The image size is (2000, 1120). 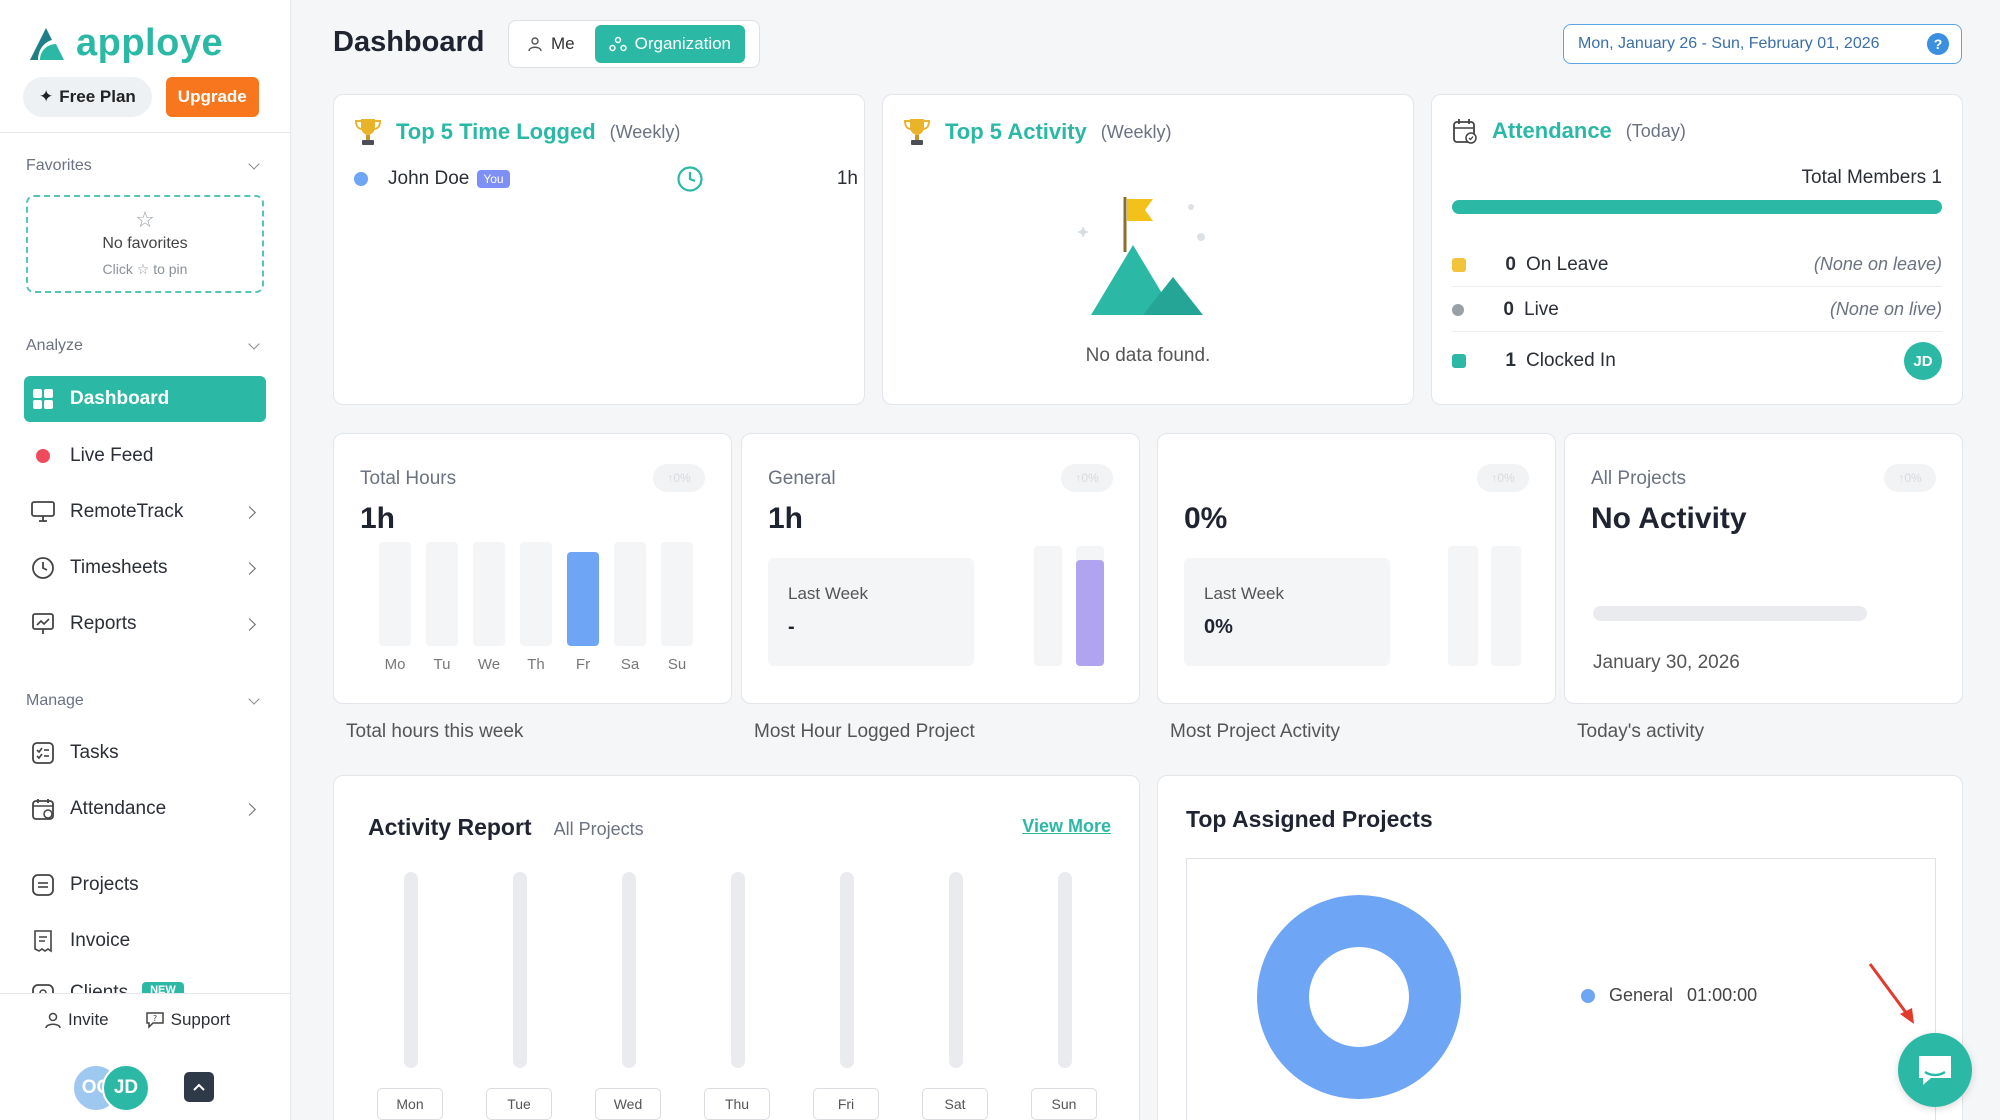 I want to click on invite-button: Invite, so click(x=76, y=1020).